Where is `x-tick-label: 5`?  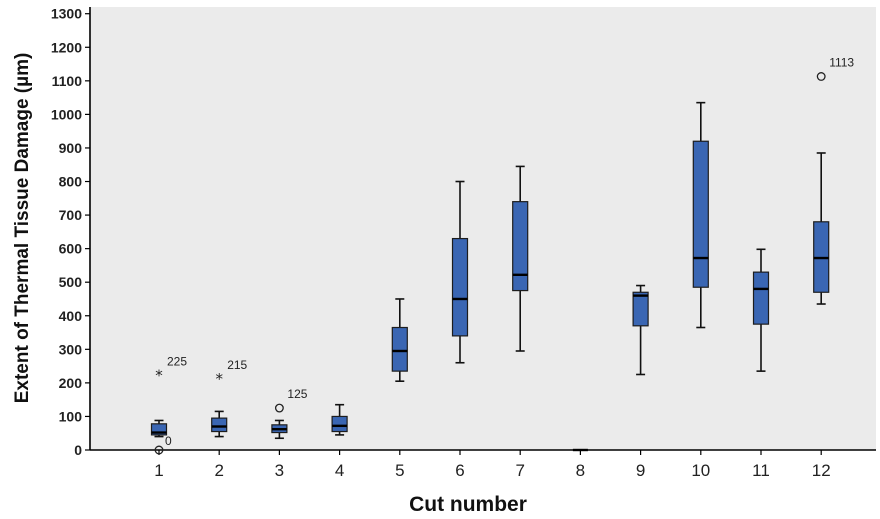 x-tick-label: 5 is located at coordinates (399, 470).